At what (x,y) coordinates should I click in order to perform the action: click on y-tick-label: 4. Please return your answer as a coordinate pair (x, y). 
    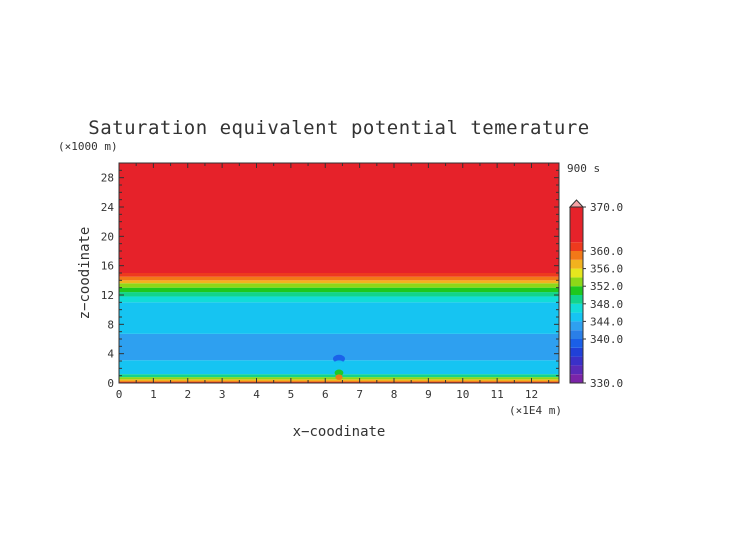
    Looking at the image, I should click on (110, 354).